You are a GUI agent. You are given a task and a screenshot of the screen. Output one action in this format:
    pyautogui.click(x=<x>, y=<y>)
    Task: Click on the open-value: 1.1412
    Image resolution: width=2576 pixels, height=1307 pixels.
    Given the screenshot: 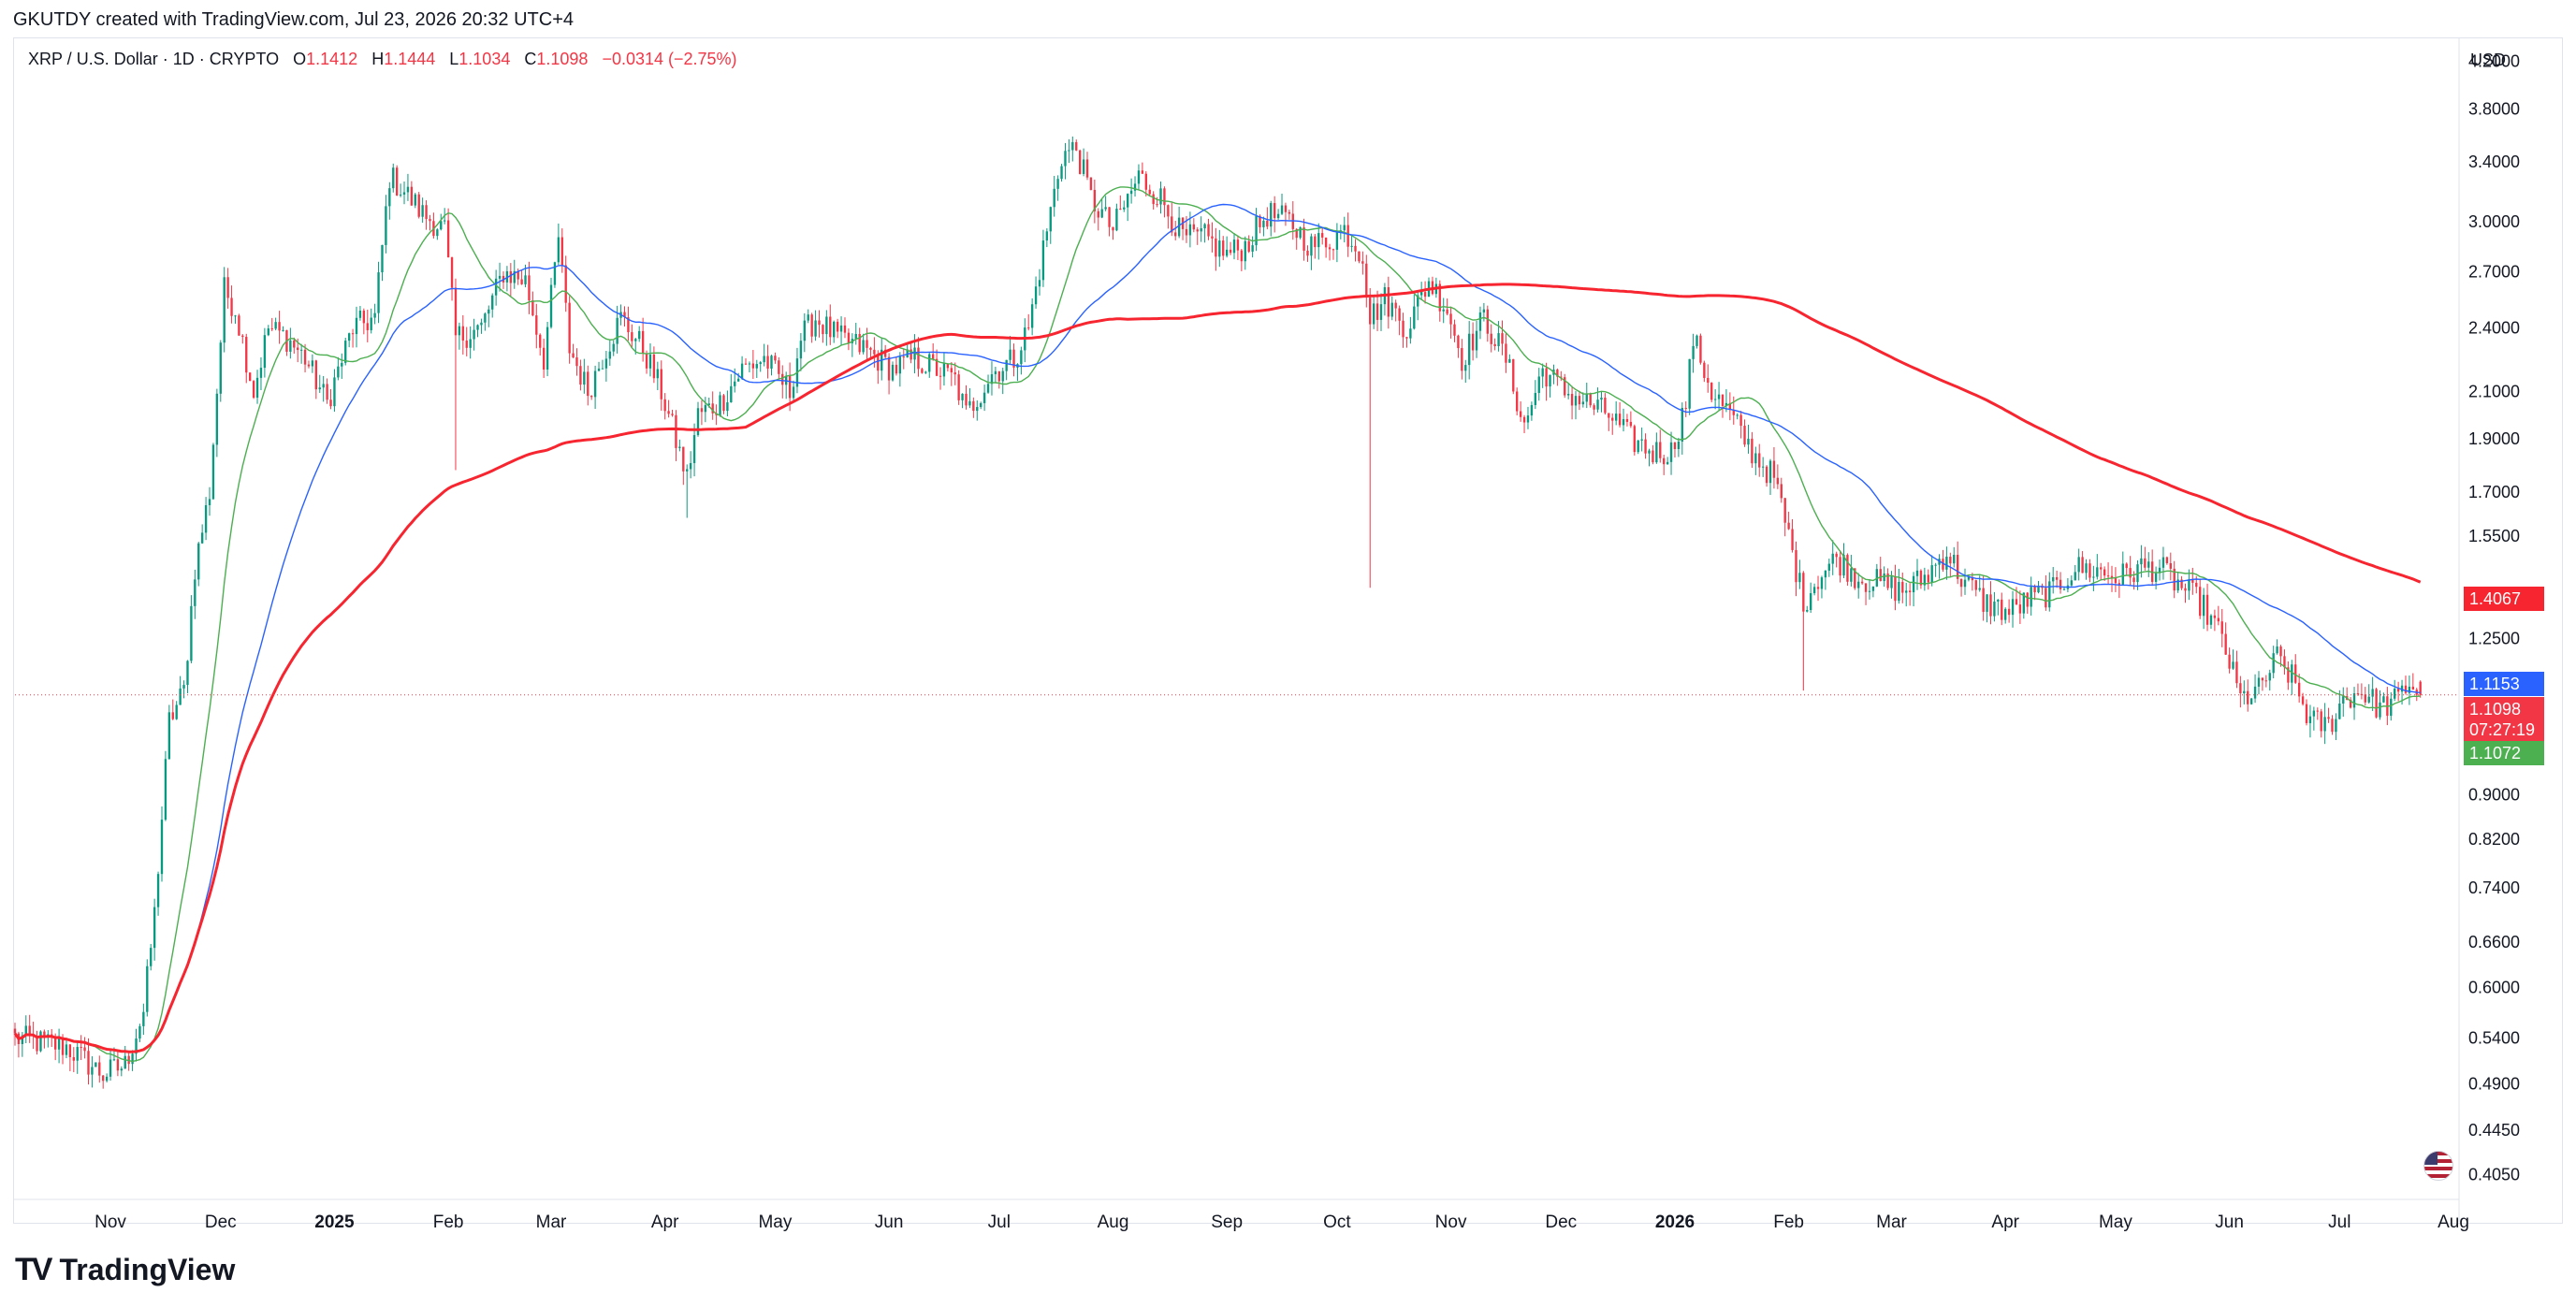 What is the action you would take?
    pyautogui.click(x=332, y=59)
    